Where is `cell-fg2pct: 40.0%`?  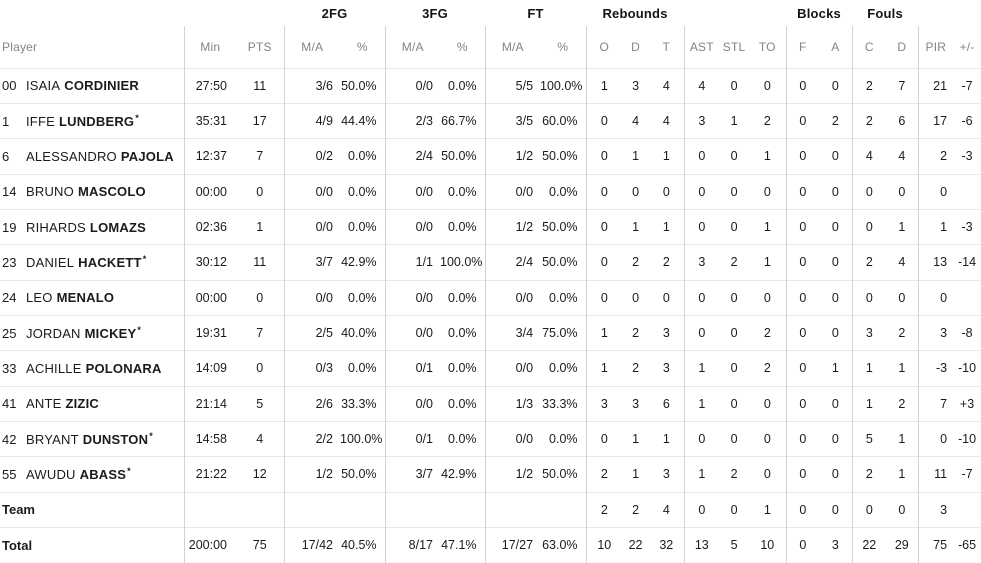 cell-fg2pct: 40.0% is located at coordinates (359, 333).